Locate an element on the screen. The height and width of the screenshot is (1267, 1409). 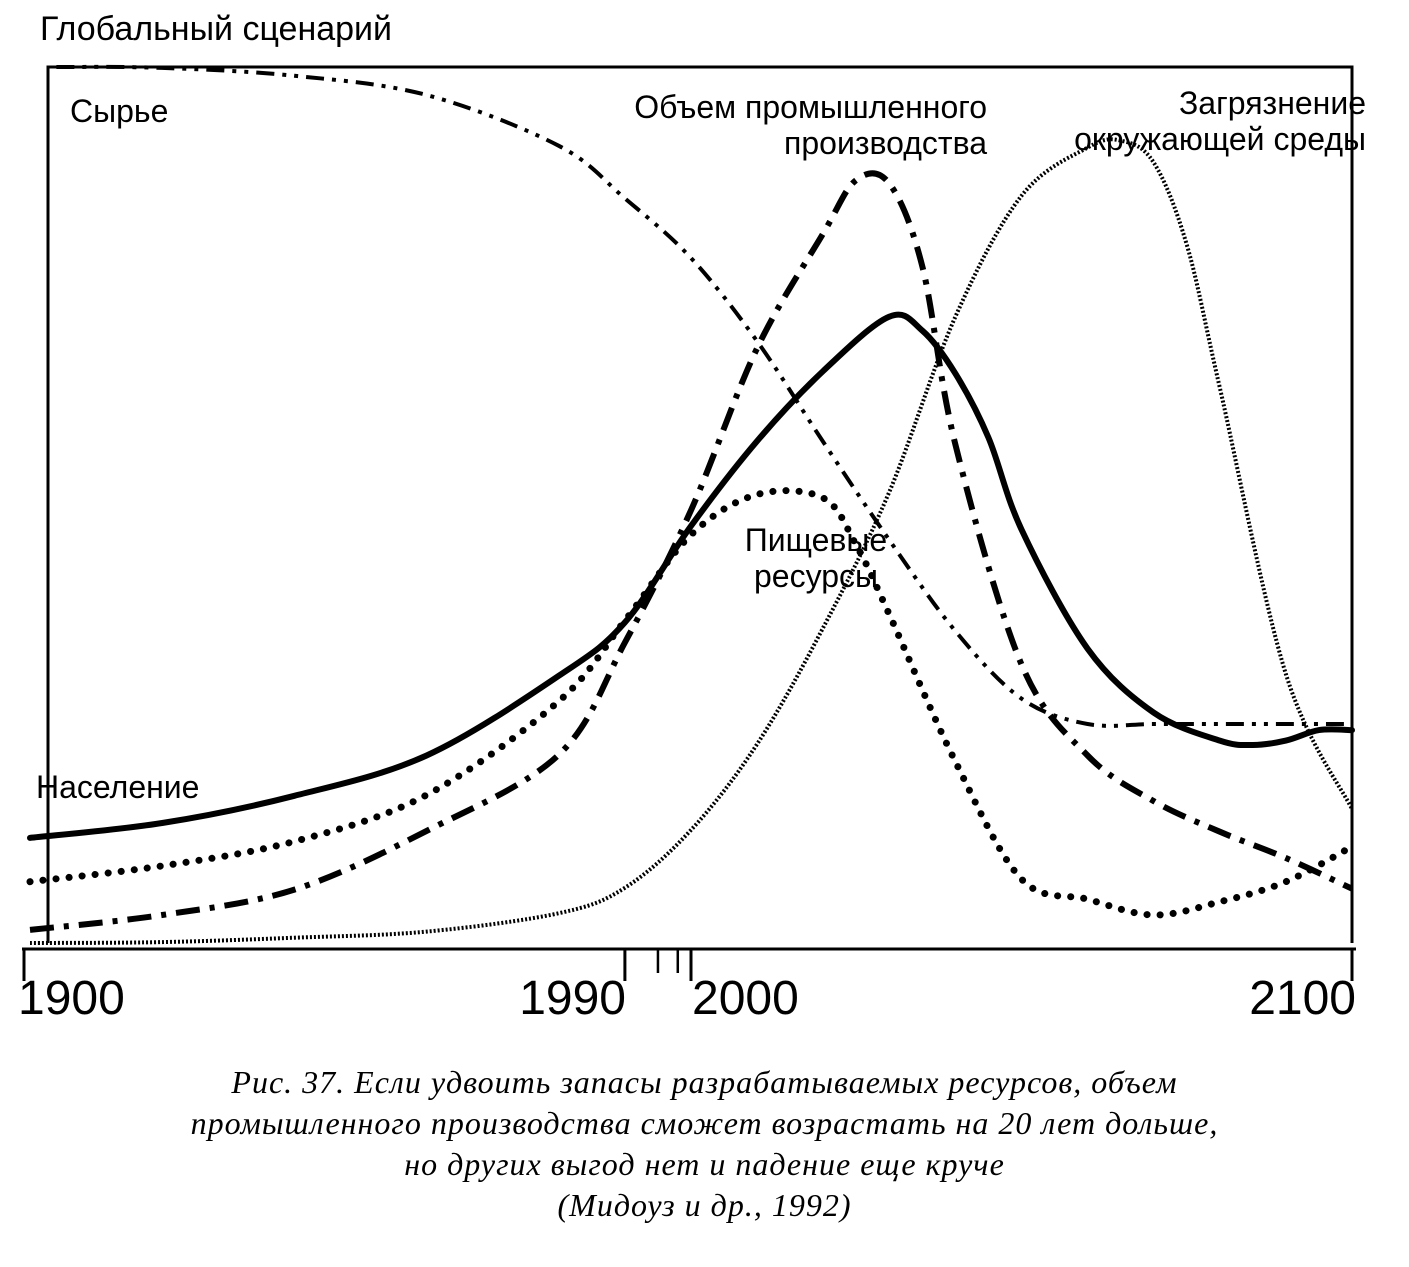
caption-line-3: но других выгод нет и падение еще круче is located at coordinates (704, 1164).